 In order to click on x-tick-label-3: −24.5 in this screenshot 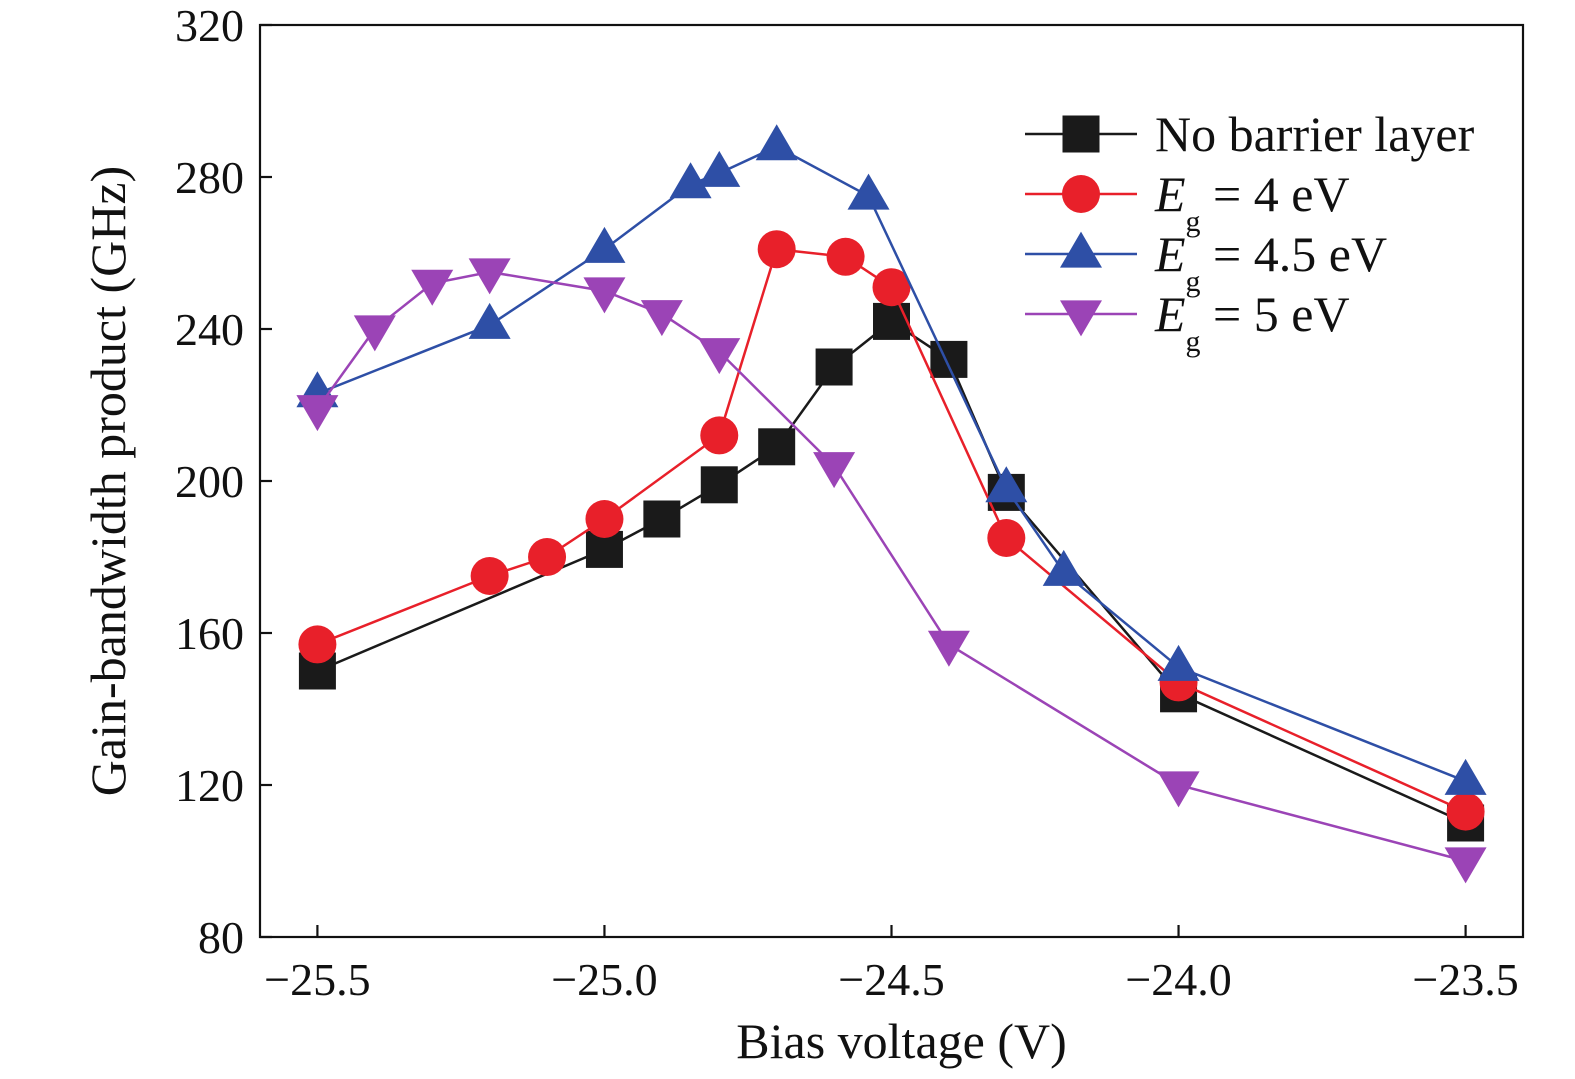, I will do `click(891, 979)`.